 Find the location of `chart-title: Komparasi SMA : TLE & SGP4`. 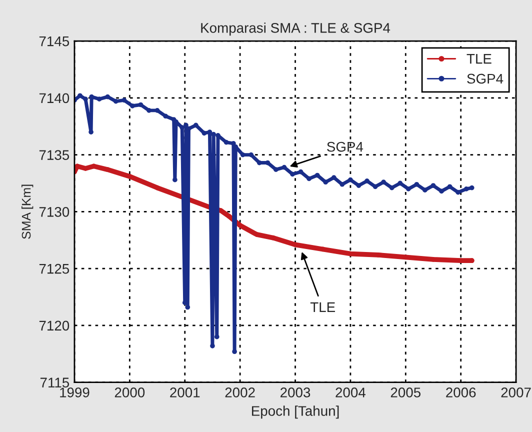

chart-title: Komparasi SMA : TLE & SGP4 is located at coordinates (295, 29).